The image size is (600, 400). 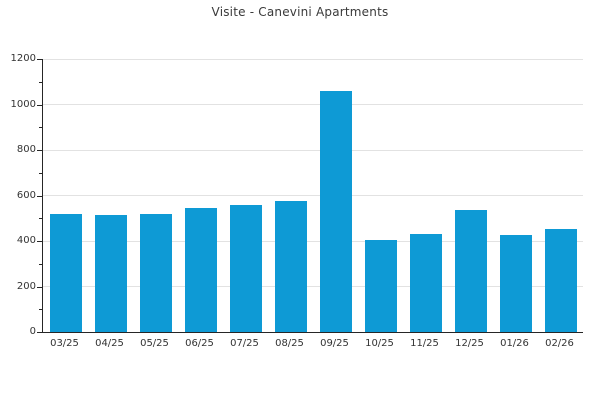 I want to click on y-tick-label-0: 0, so click(x=32, y=331).